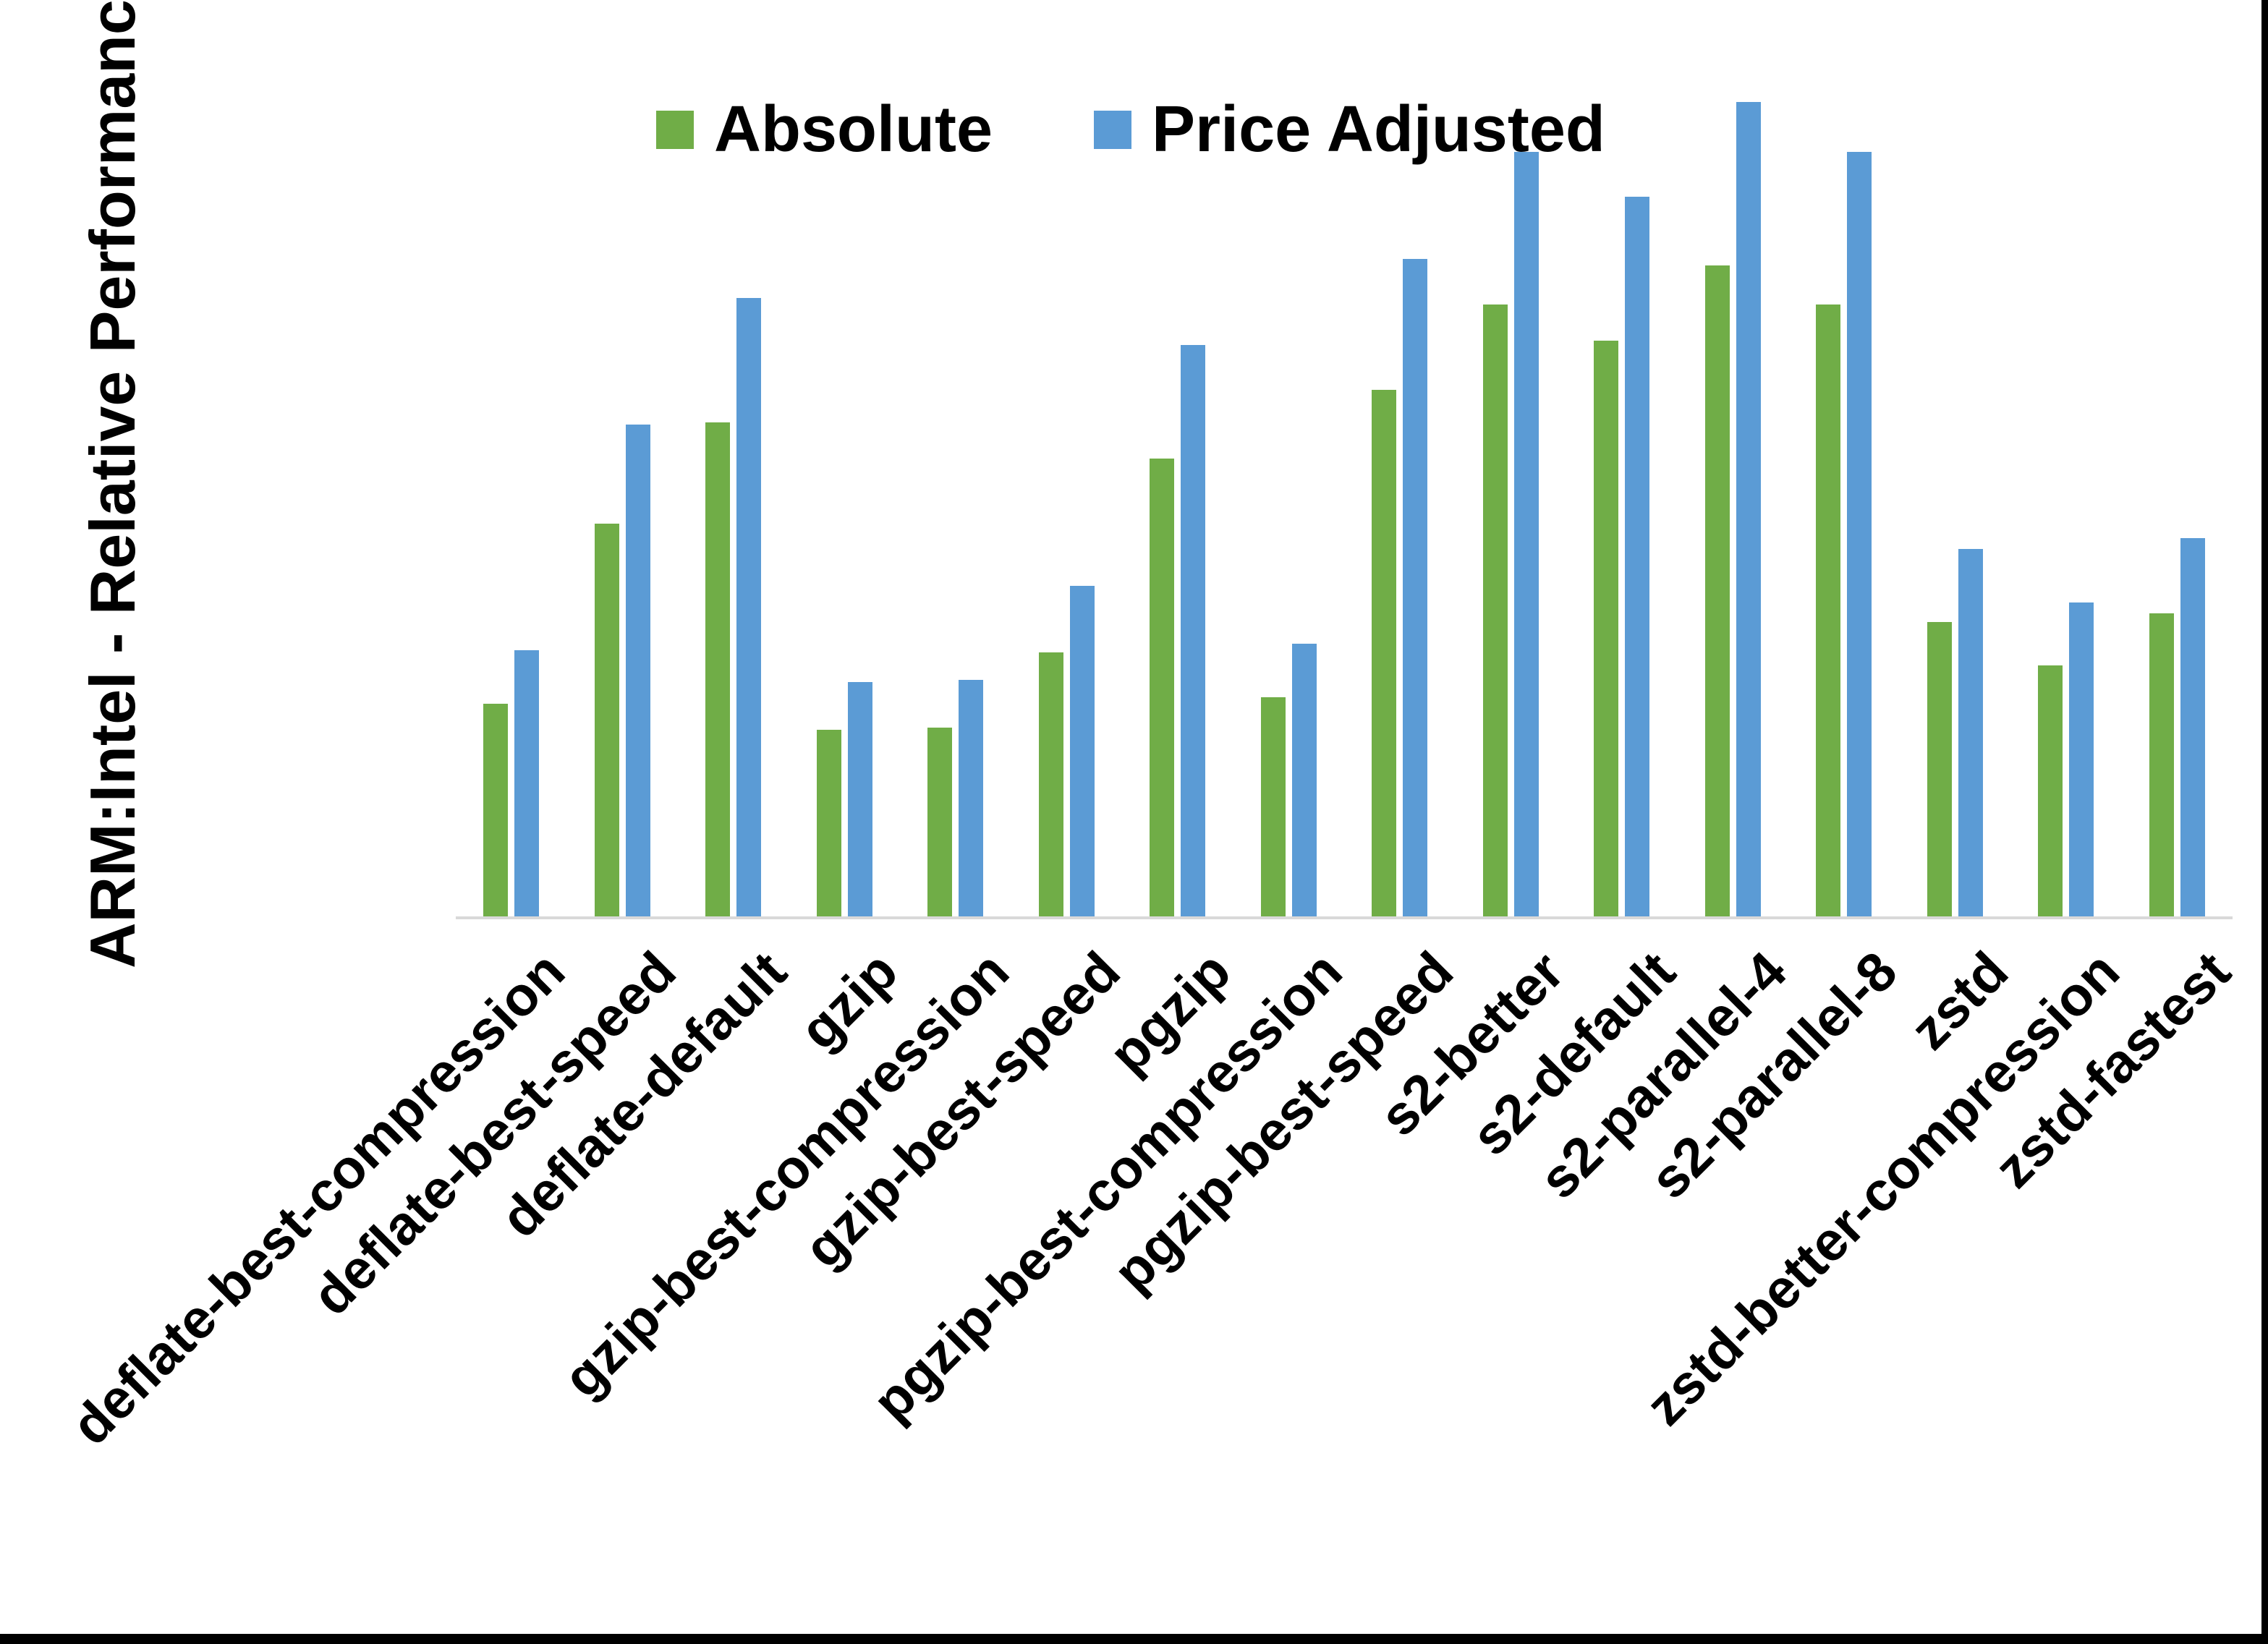 The image size is (2268, 1644). Describe the element at coordinates (1134, 1639) in the screenshot. I see `screen-edge-bottom` at that location.